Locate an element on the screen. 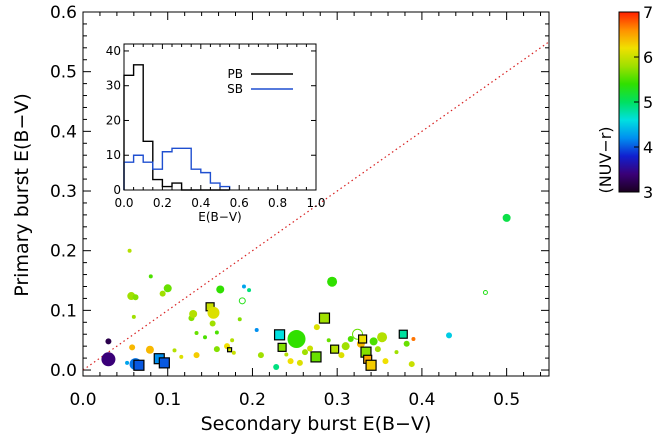 This screenshot has width=653, height=438. x-tick-label: 0.0 is located at coordinates (82, 400).